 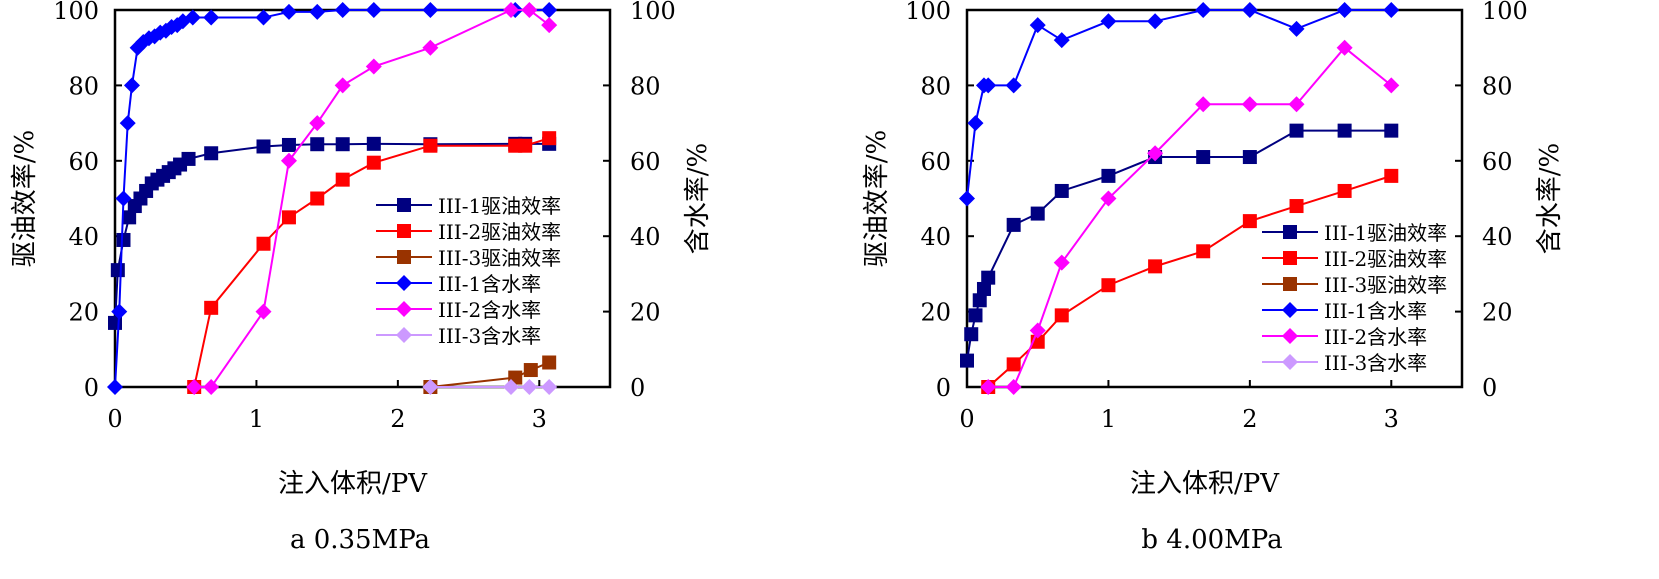 What do you see at coordinates (1205, 484) in the screenshot?
I see `x-axis-label: 注入体积/PV` at bounding box center [1205, 484].